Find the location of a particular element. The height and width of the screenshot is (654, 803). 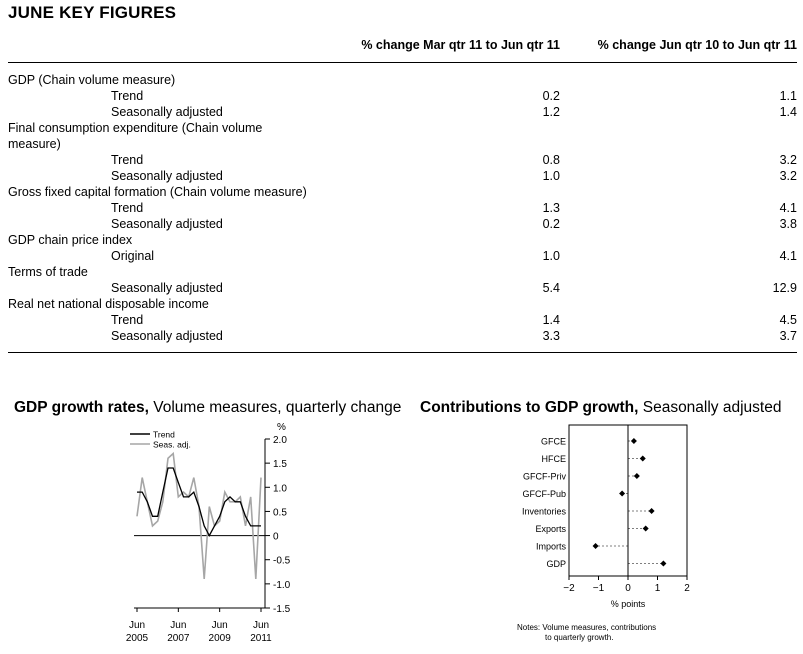

x-tick-year: 2007 is located at coordinates (178, 638).